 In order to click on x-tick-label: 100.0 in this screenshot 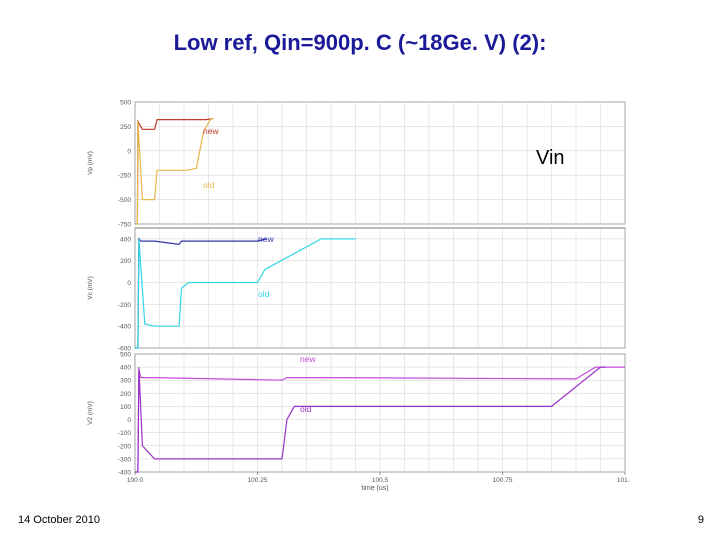, I will do `click(135, 480)`.